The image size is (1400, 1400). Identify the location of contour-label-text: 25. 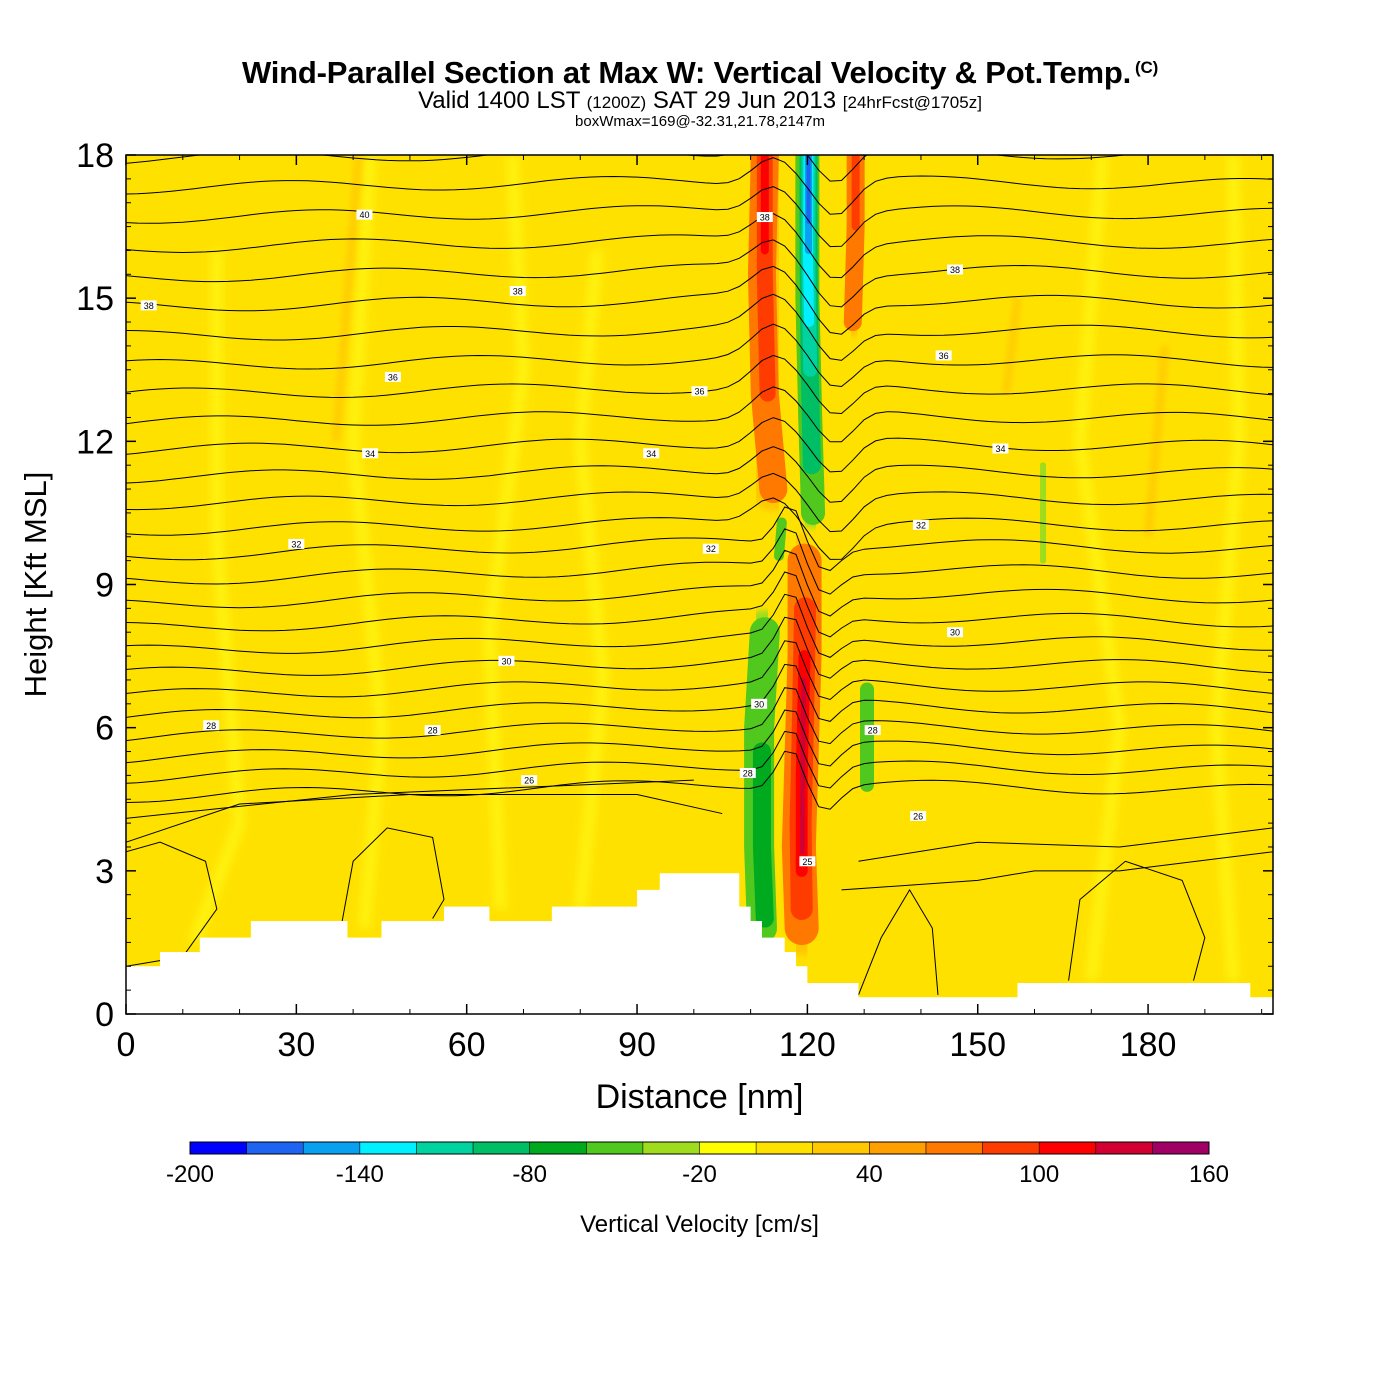
(807, 862).